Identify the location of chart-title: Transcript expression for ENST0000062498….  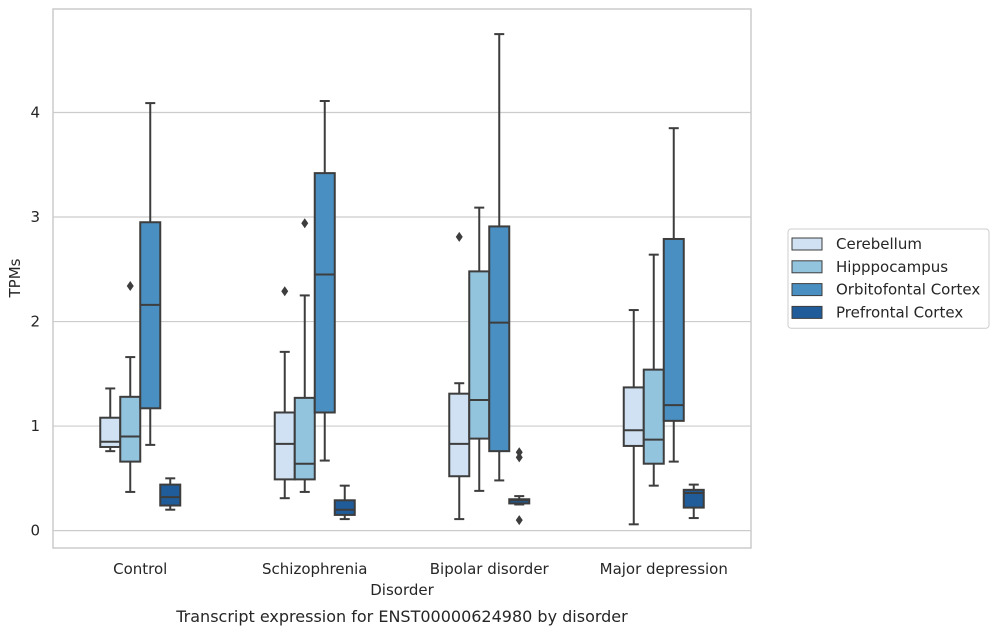
(401, 616).